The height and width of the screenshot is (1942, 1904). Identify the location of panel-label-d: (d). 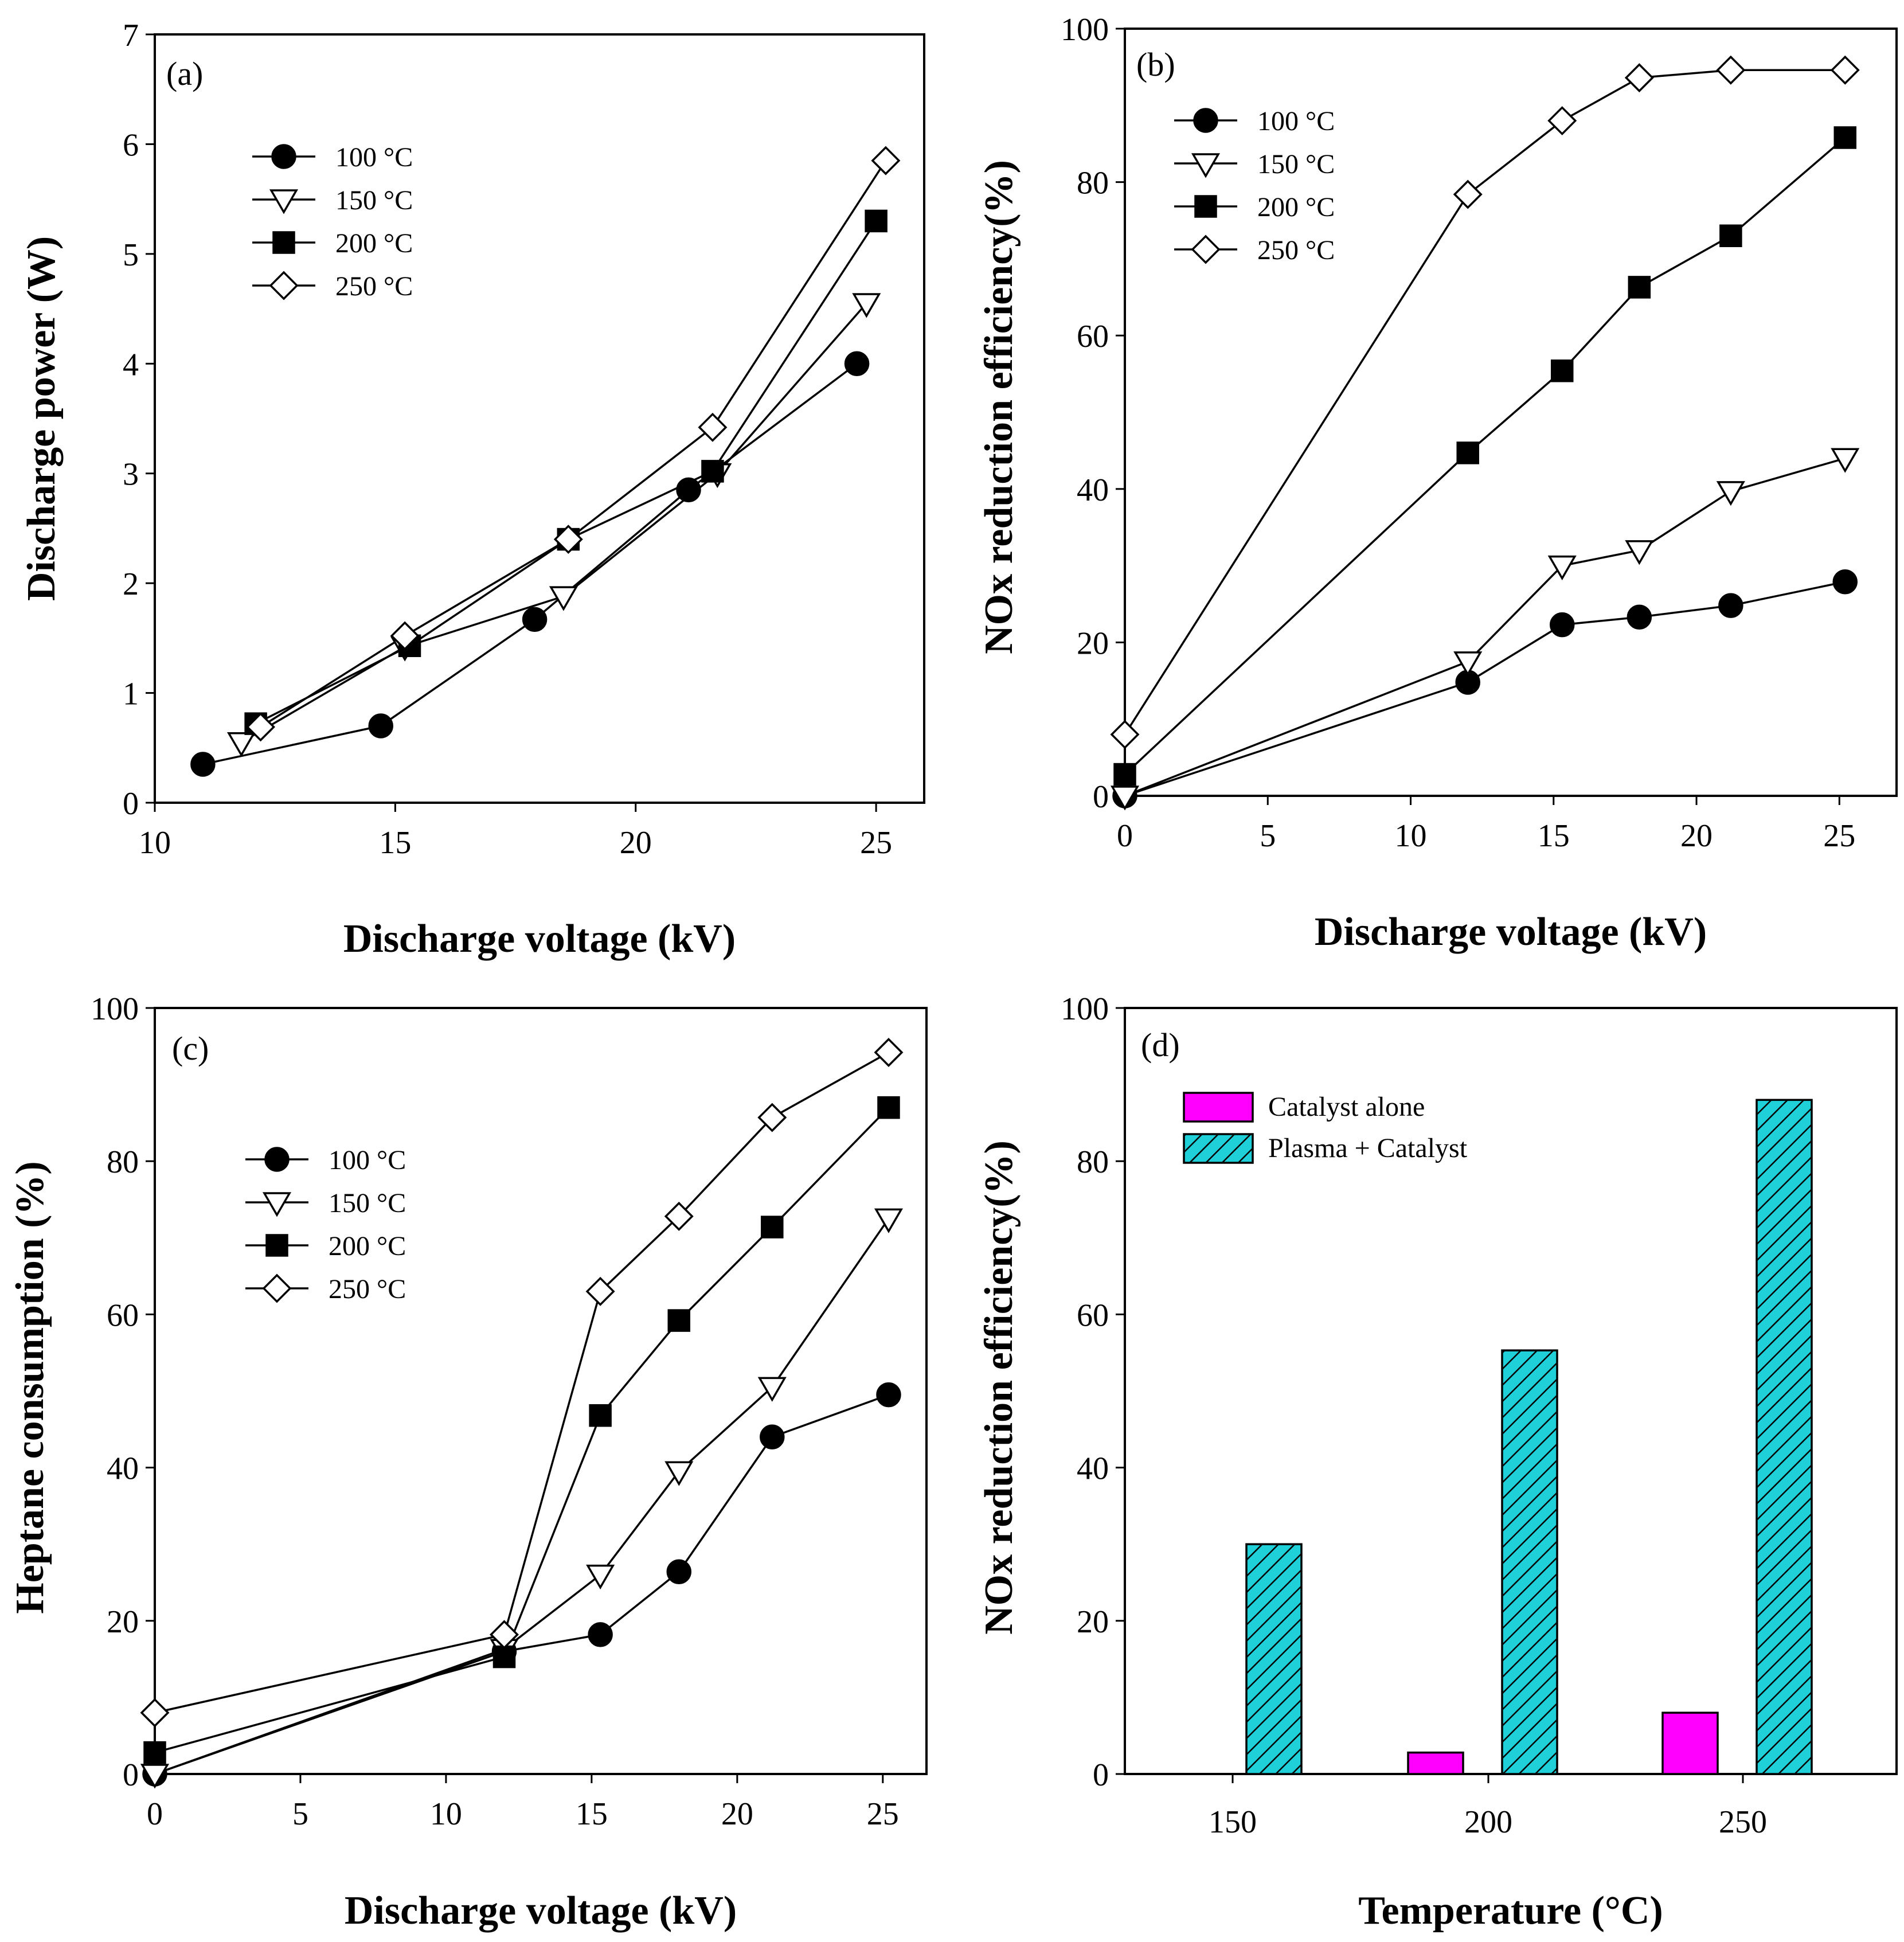
(1160, 1045).